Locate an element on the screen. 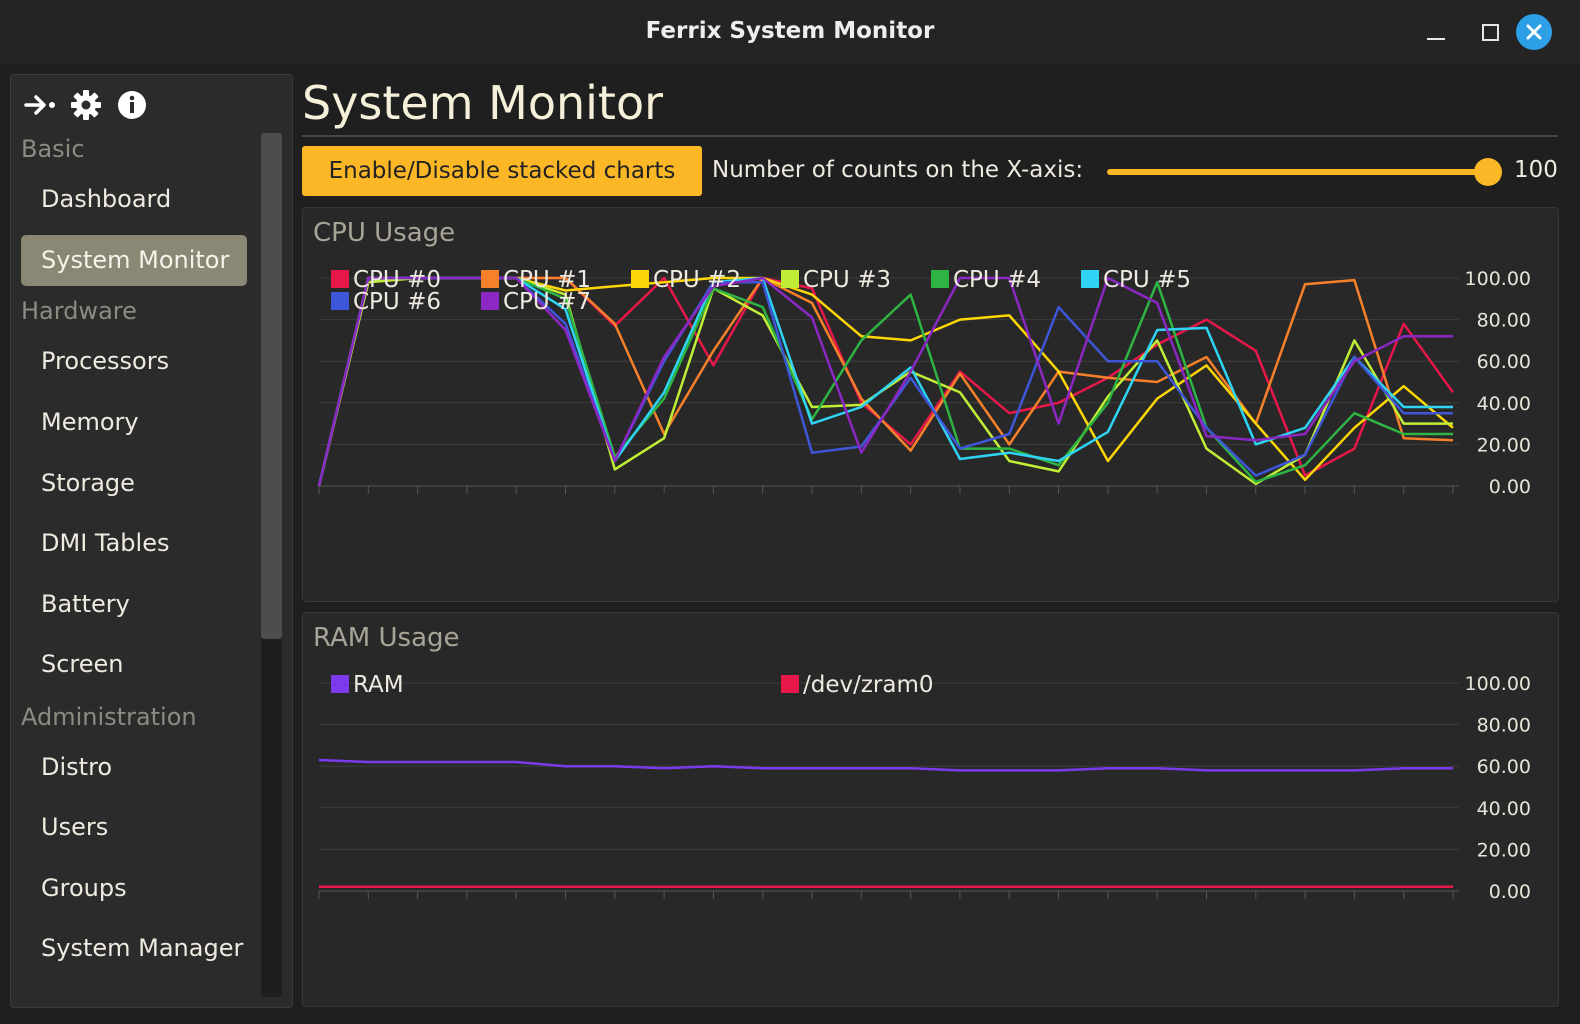 The image size is (1580, 1024). legend-label: CPU #0 is located at coordinates (397, 280).